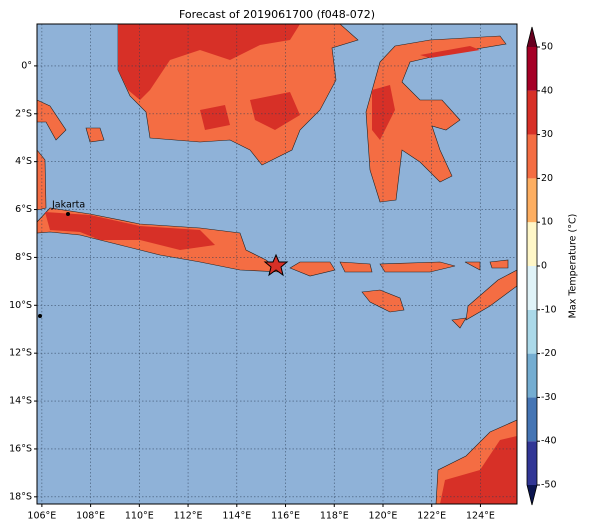  Describe the element at coordinates (549, 309) in the screenshot. I see `colorbar-tick-label: -10` at that location.